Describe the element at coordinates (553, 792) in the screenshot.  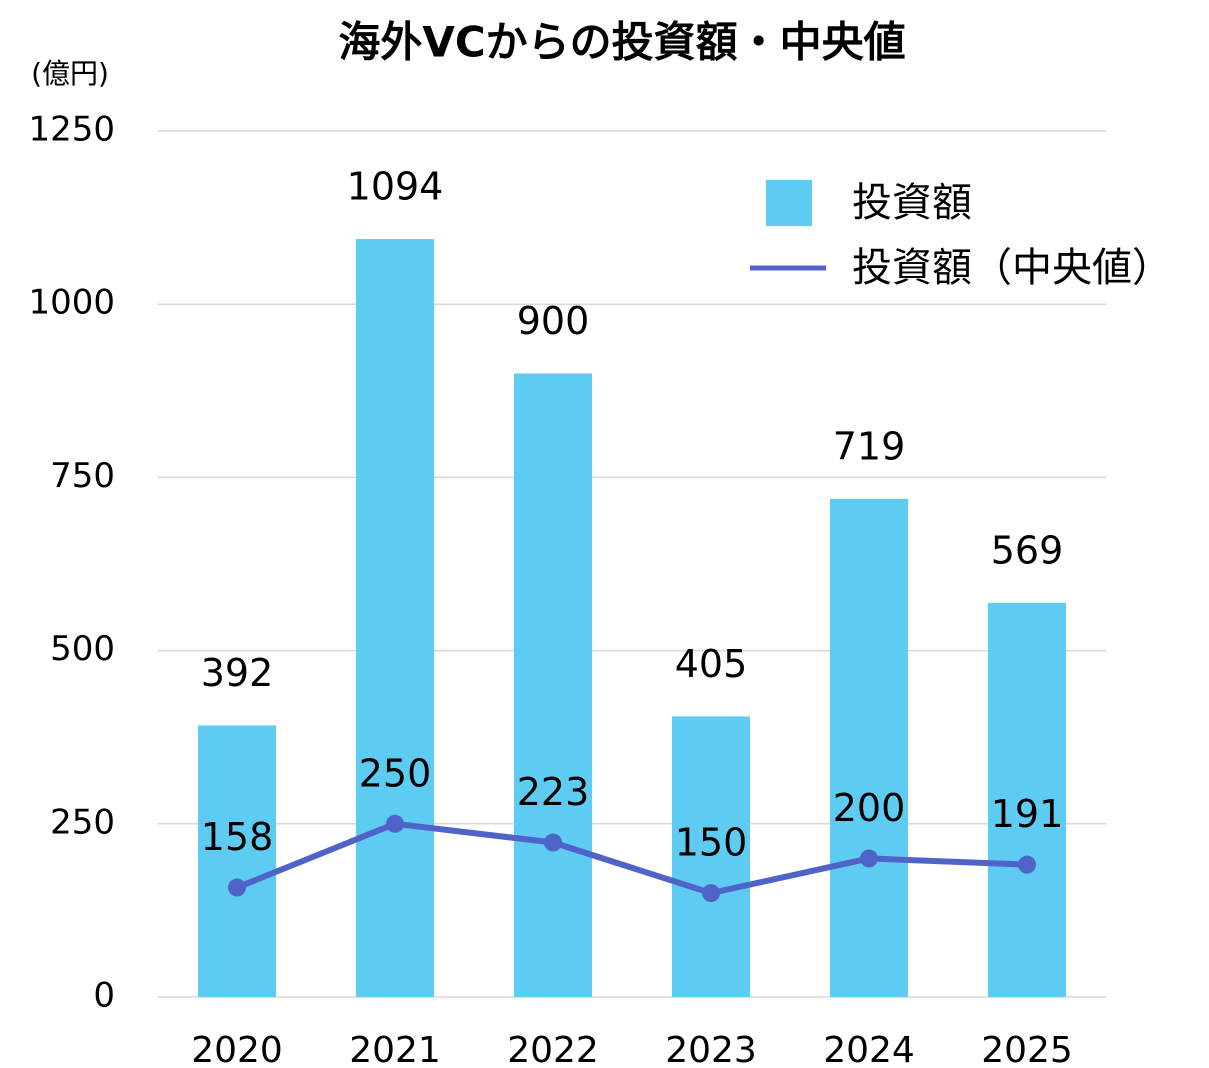
I see `line-value-label: 223` at that location.